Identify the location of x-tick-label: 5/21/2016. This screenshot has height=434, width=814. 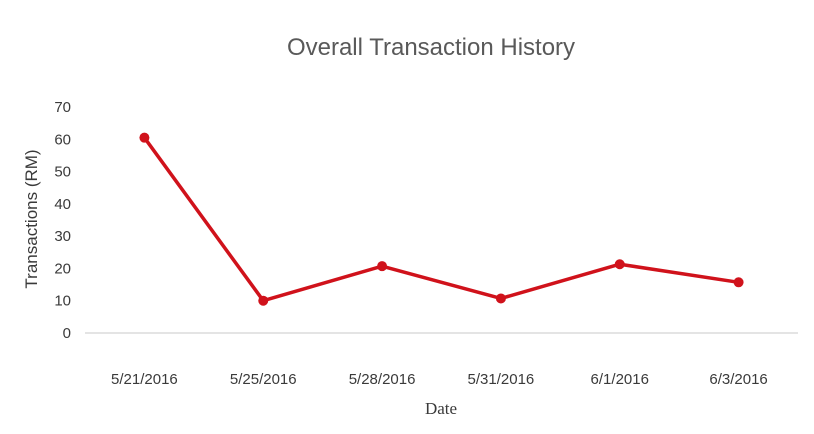
(144, 379).